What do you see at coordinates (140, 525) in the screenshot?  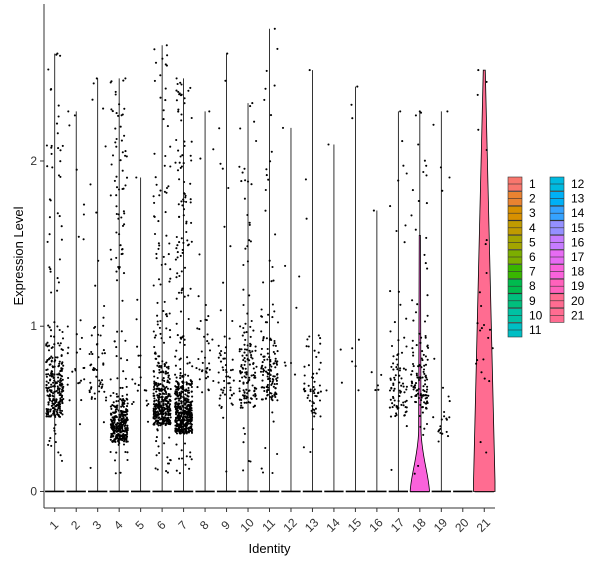 I see `x-tick-label: 5` at bounding box center [140, 525].